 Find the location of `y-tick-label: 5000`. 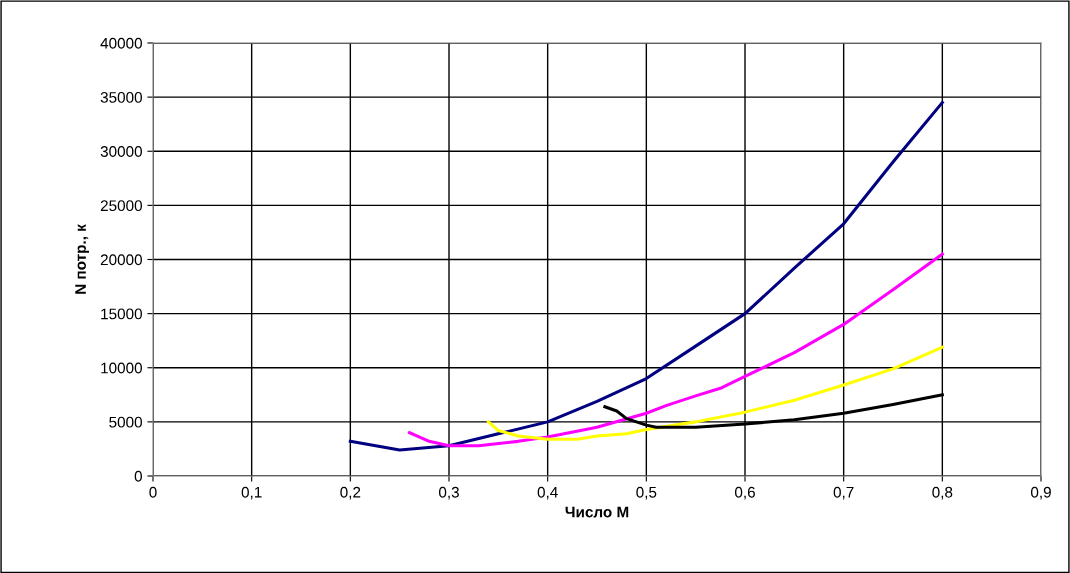

y-tick-label: 5000 is located at coordinates (125, 422).